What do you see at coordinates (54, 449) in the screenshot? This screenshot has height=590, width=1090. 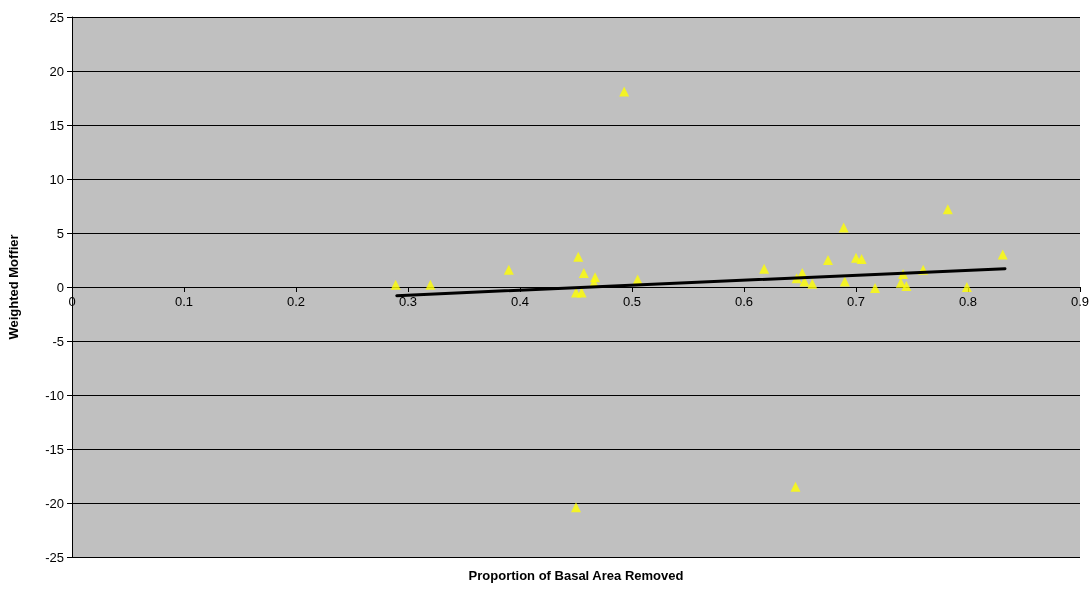 I see `y-tick-label: -15` at bounding box center [54, 449].